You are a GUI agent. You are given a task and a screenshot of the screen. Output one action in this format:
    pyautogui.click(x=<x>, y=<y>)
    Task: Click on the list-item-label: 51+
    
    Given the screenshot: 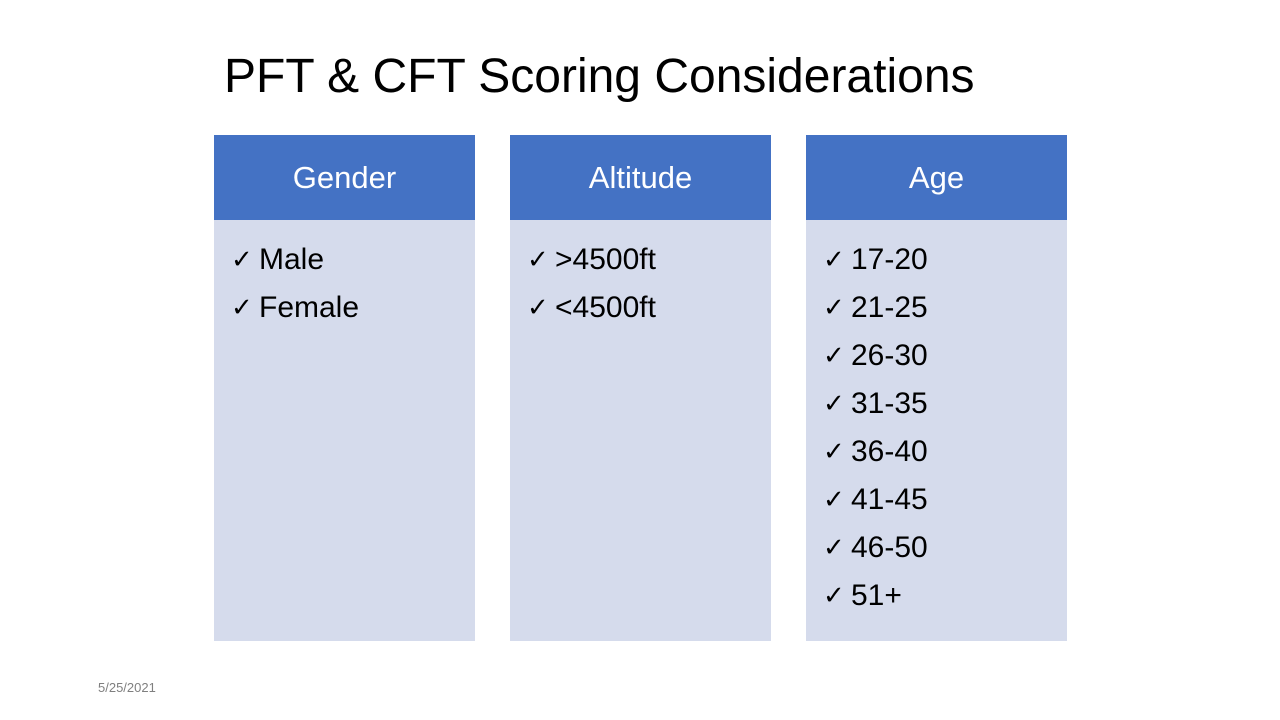 What is the action you would take?
    pyautogui.click(x=876, y=595)
    